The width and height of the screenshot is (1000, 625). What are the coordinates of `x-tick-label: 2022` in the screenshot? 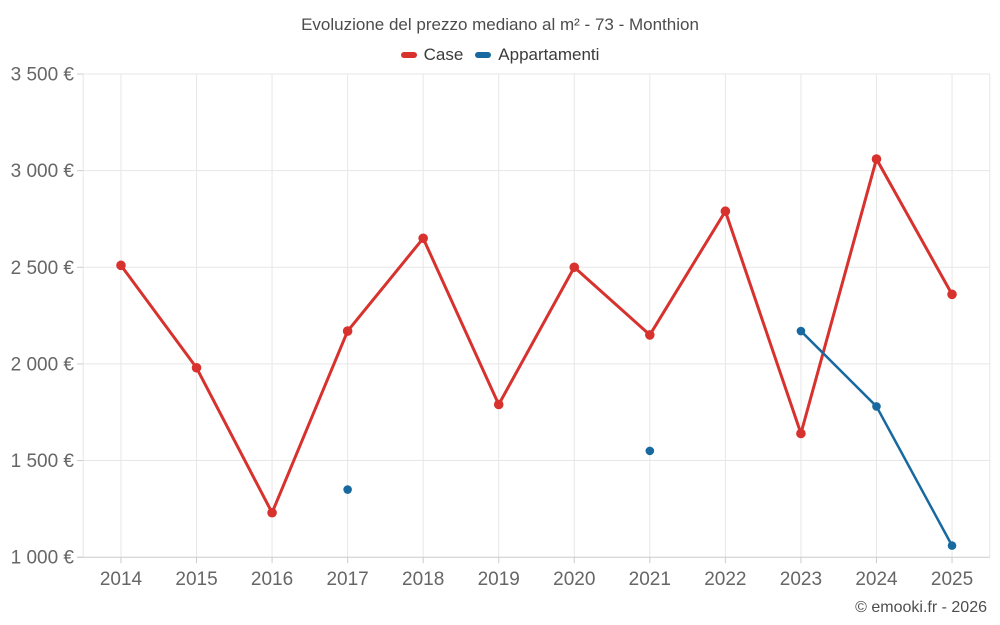 It's located at (725, 579).